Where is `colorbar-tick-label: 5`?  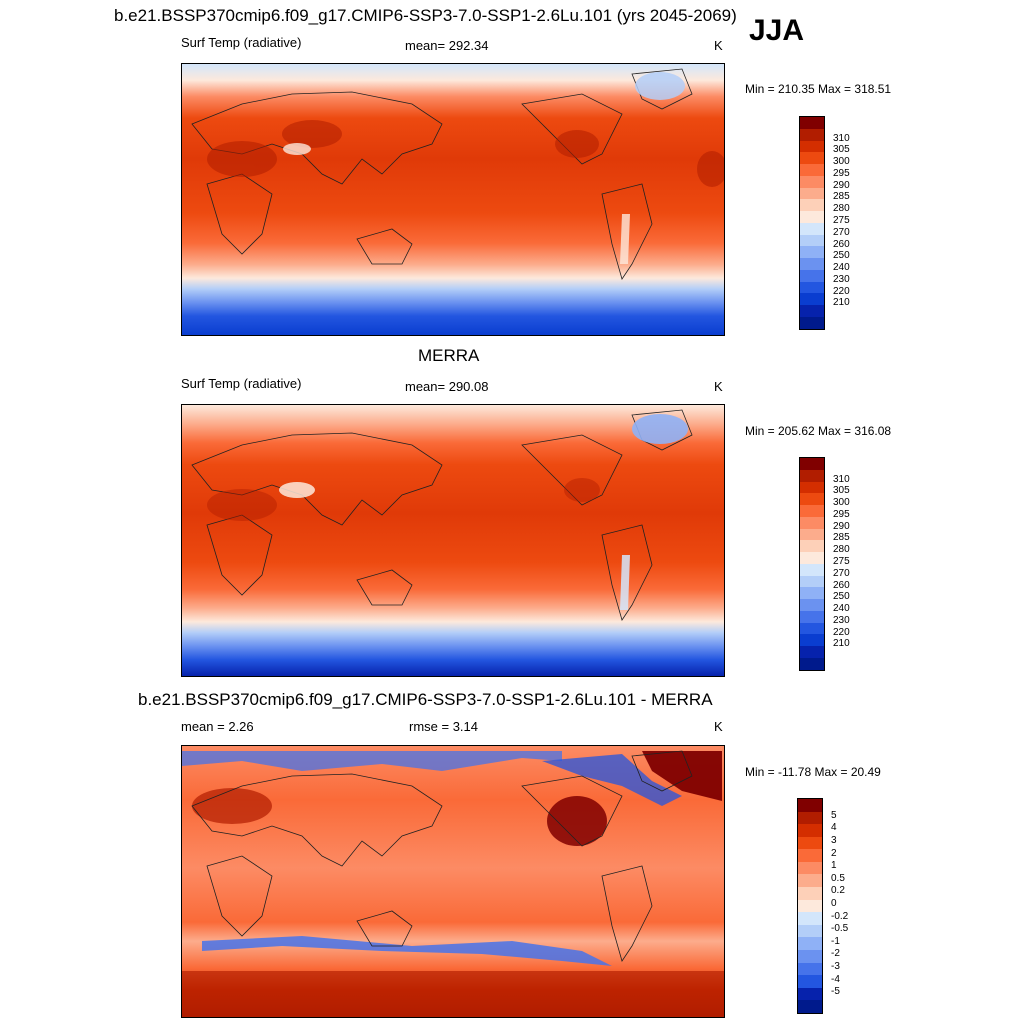
colorbar-tick-label: 5 is located at coordinates (834, 815).